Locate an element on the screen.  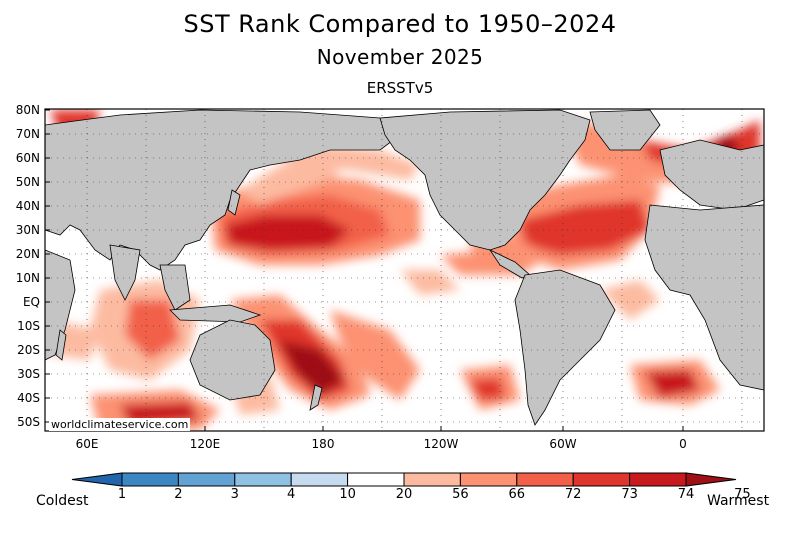
se-asia-landmass is located at coordinates (175, 287).